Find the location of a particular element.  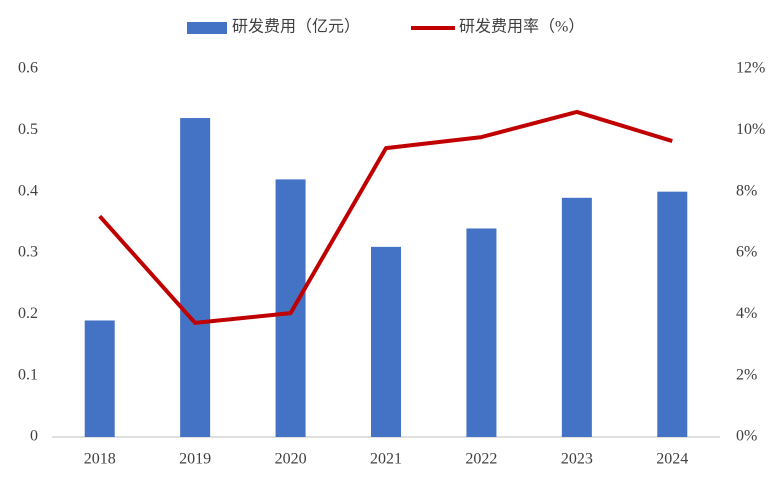

x-tick-label: 2023 is located at coordinates (577, 459).